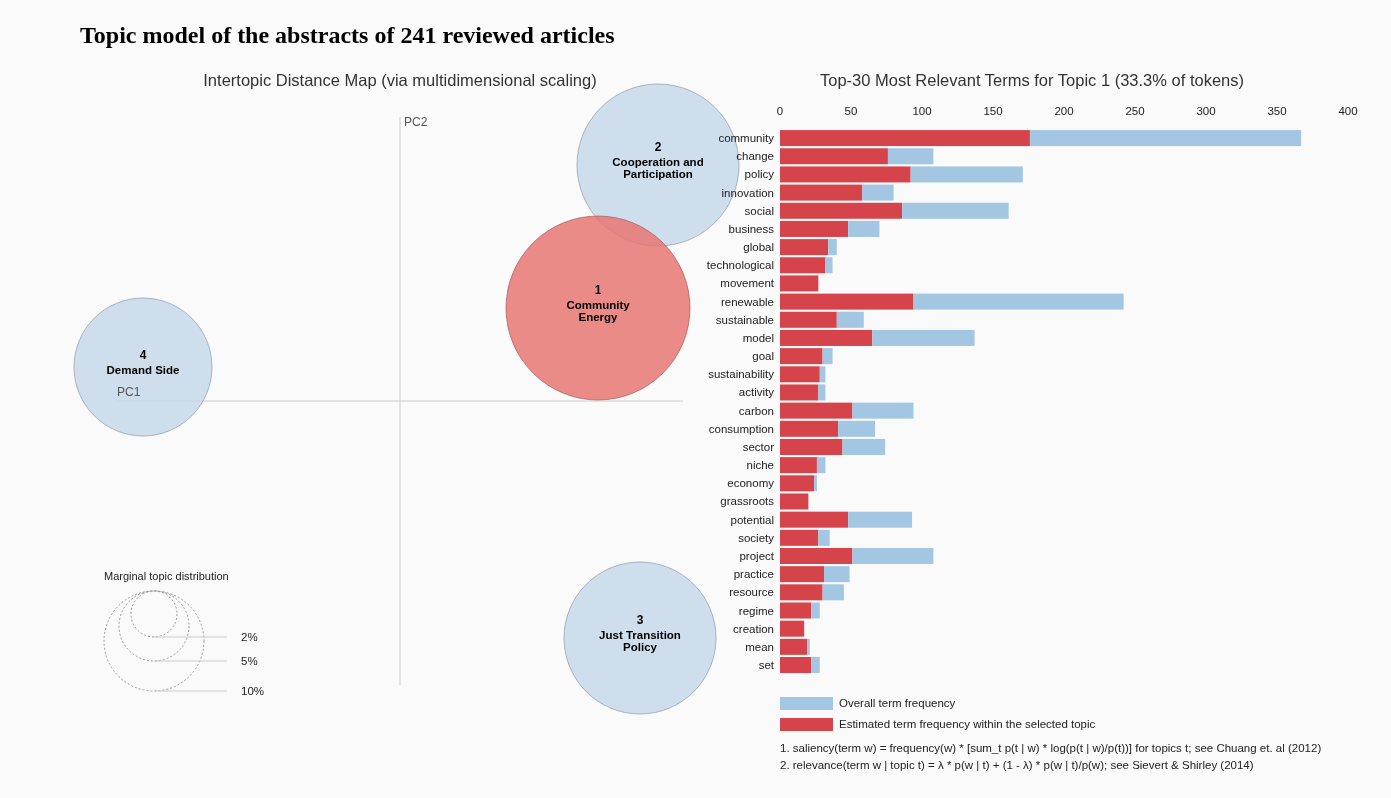 The image size is (1391, 798). I want to click on y-tick-label: creation, so click(753, 628).